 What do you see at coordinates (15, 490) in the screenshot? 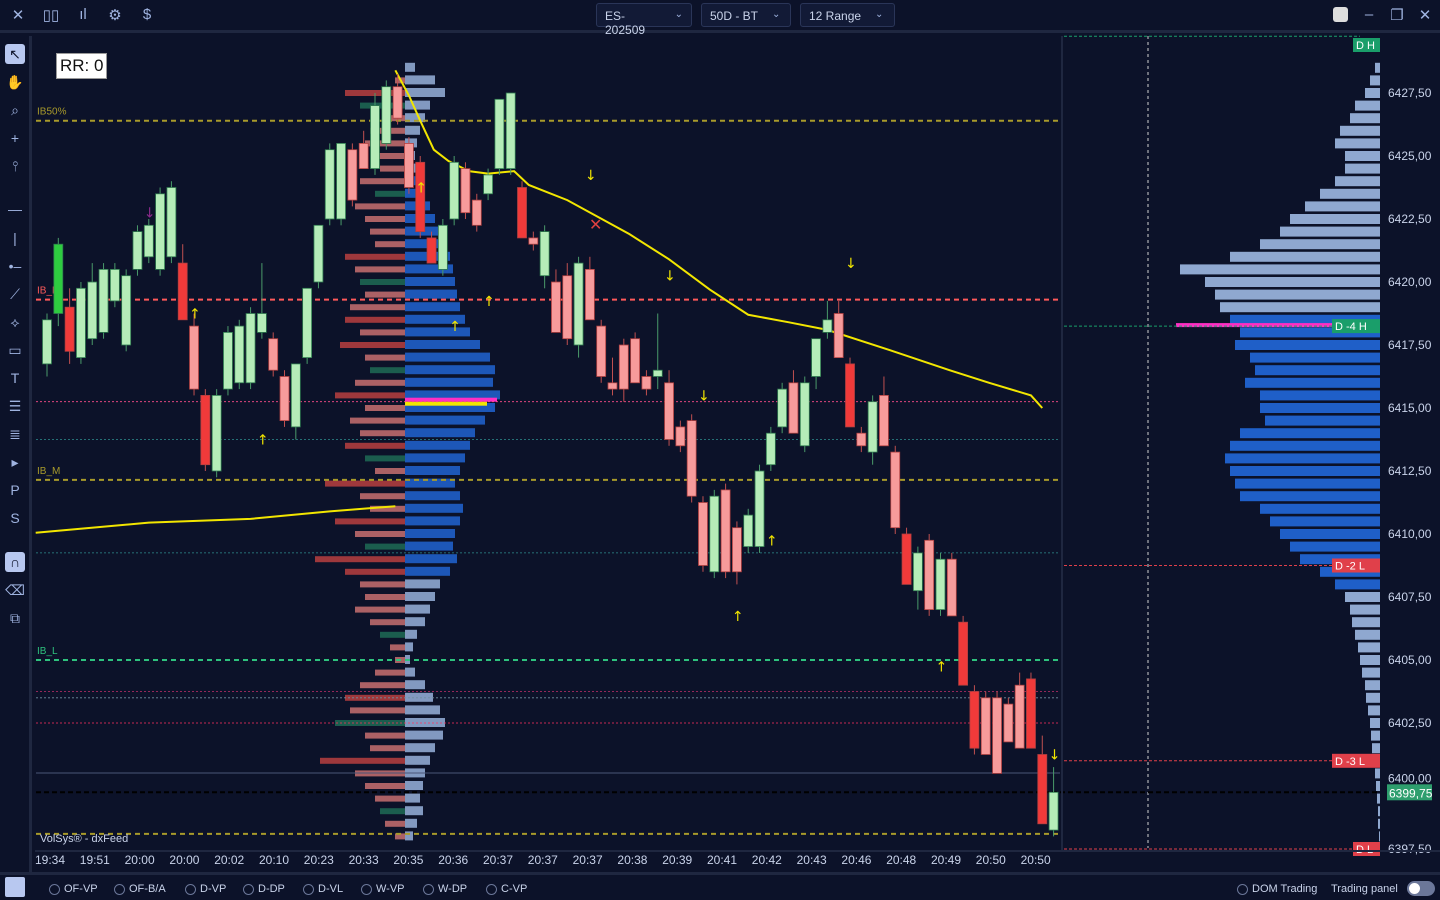
I see `profit-icon: P` at bounding box center [15, 490].